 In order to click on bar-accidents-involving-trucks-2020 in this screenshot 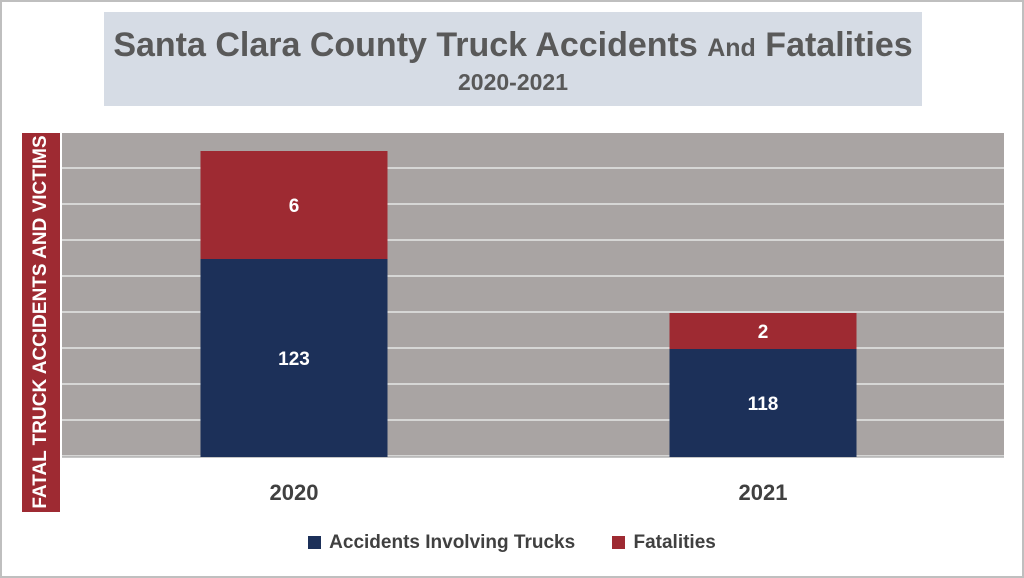, I will do `click(294, 358)`.